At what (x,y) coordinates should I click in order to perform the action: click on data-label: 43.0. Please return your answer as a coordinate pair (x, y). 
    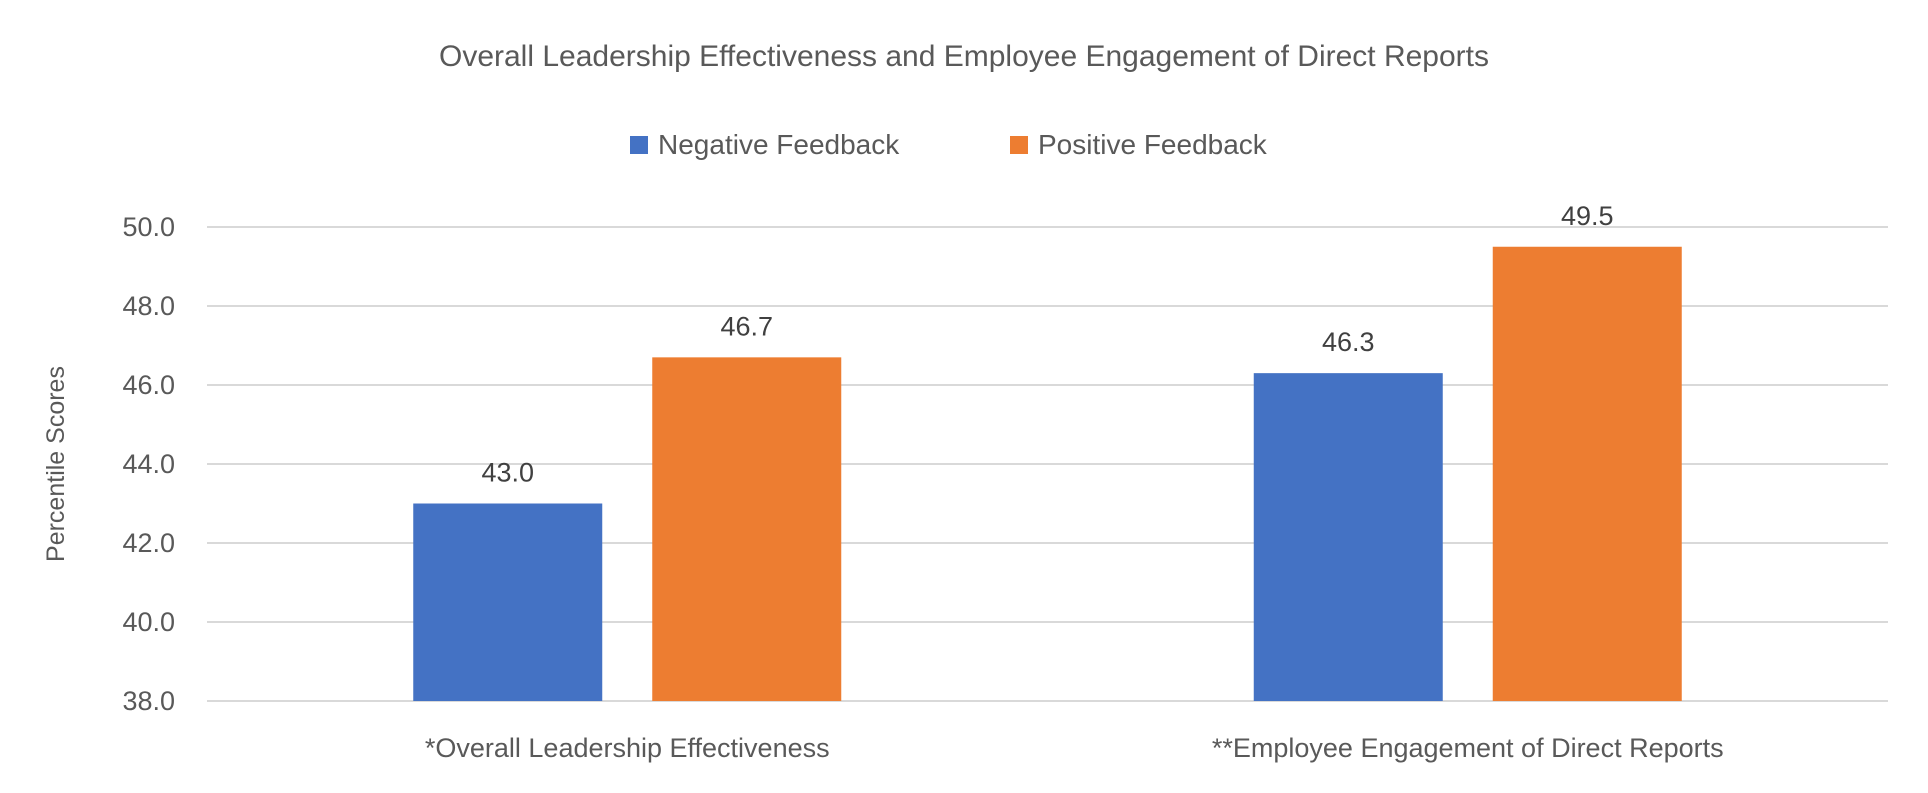
    Looking at the image, I should click on (507, 473).